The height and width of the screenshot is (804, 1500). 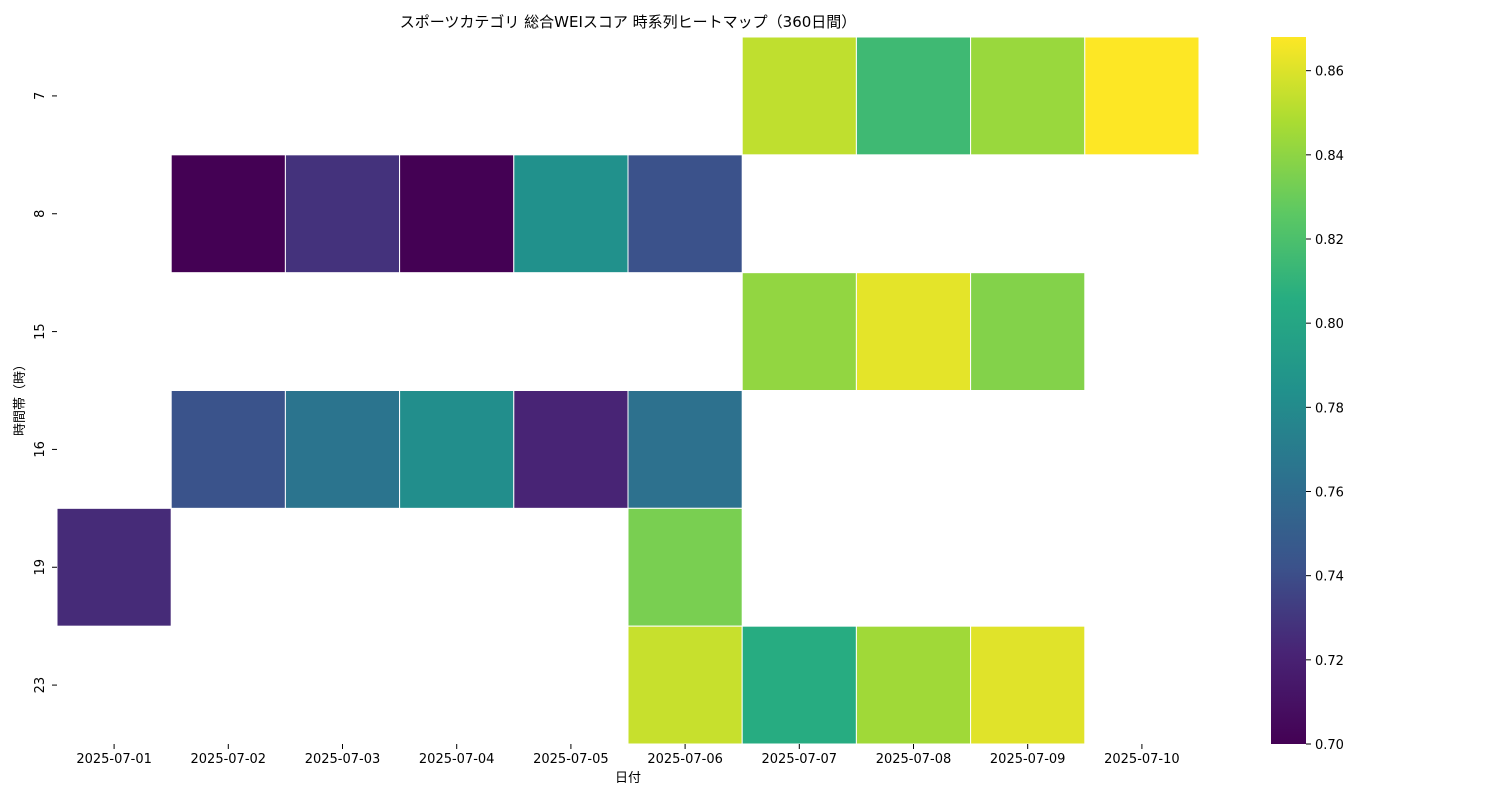 What do you see at coordinates (1329, 661) in the screenshot?
I see `colorbar-tick-label: 0.72` at bounding box center [1329, 661].